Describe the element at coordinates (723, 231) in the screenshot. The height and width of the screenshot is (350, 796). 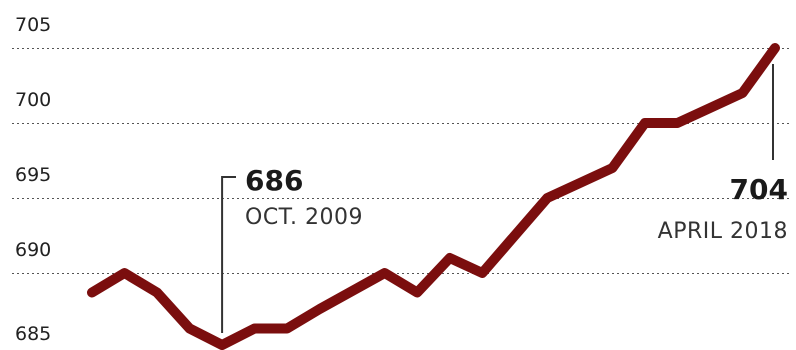
I see `annotation-label-april-2018: APRIL 2018` at that location.